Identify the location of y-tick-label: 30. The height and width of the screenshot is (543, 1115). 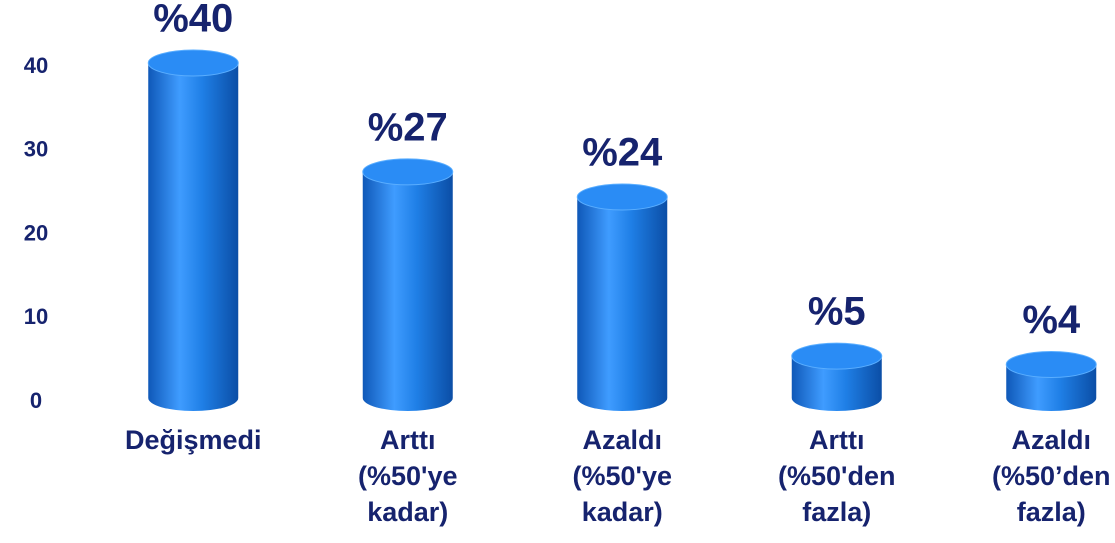
(36, 149).